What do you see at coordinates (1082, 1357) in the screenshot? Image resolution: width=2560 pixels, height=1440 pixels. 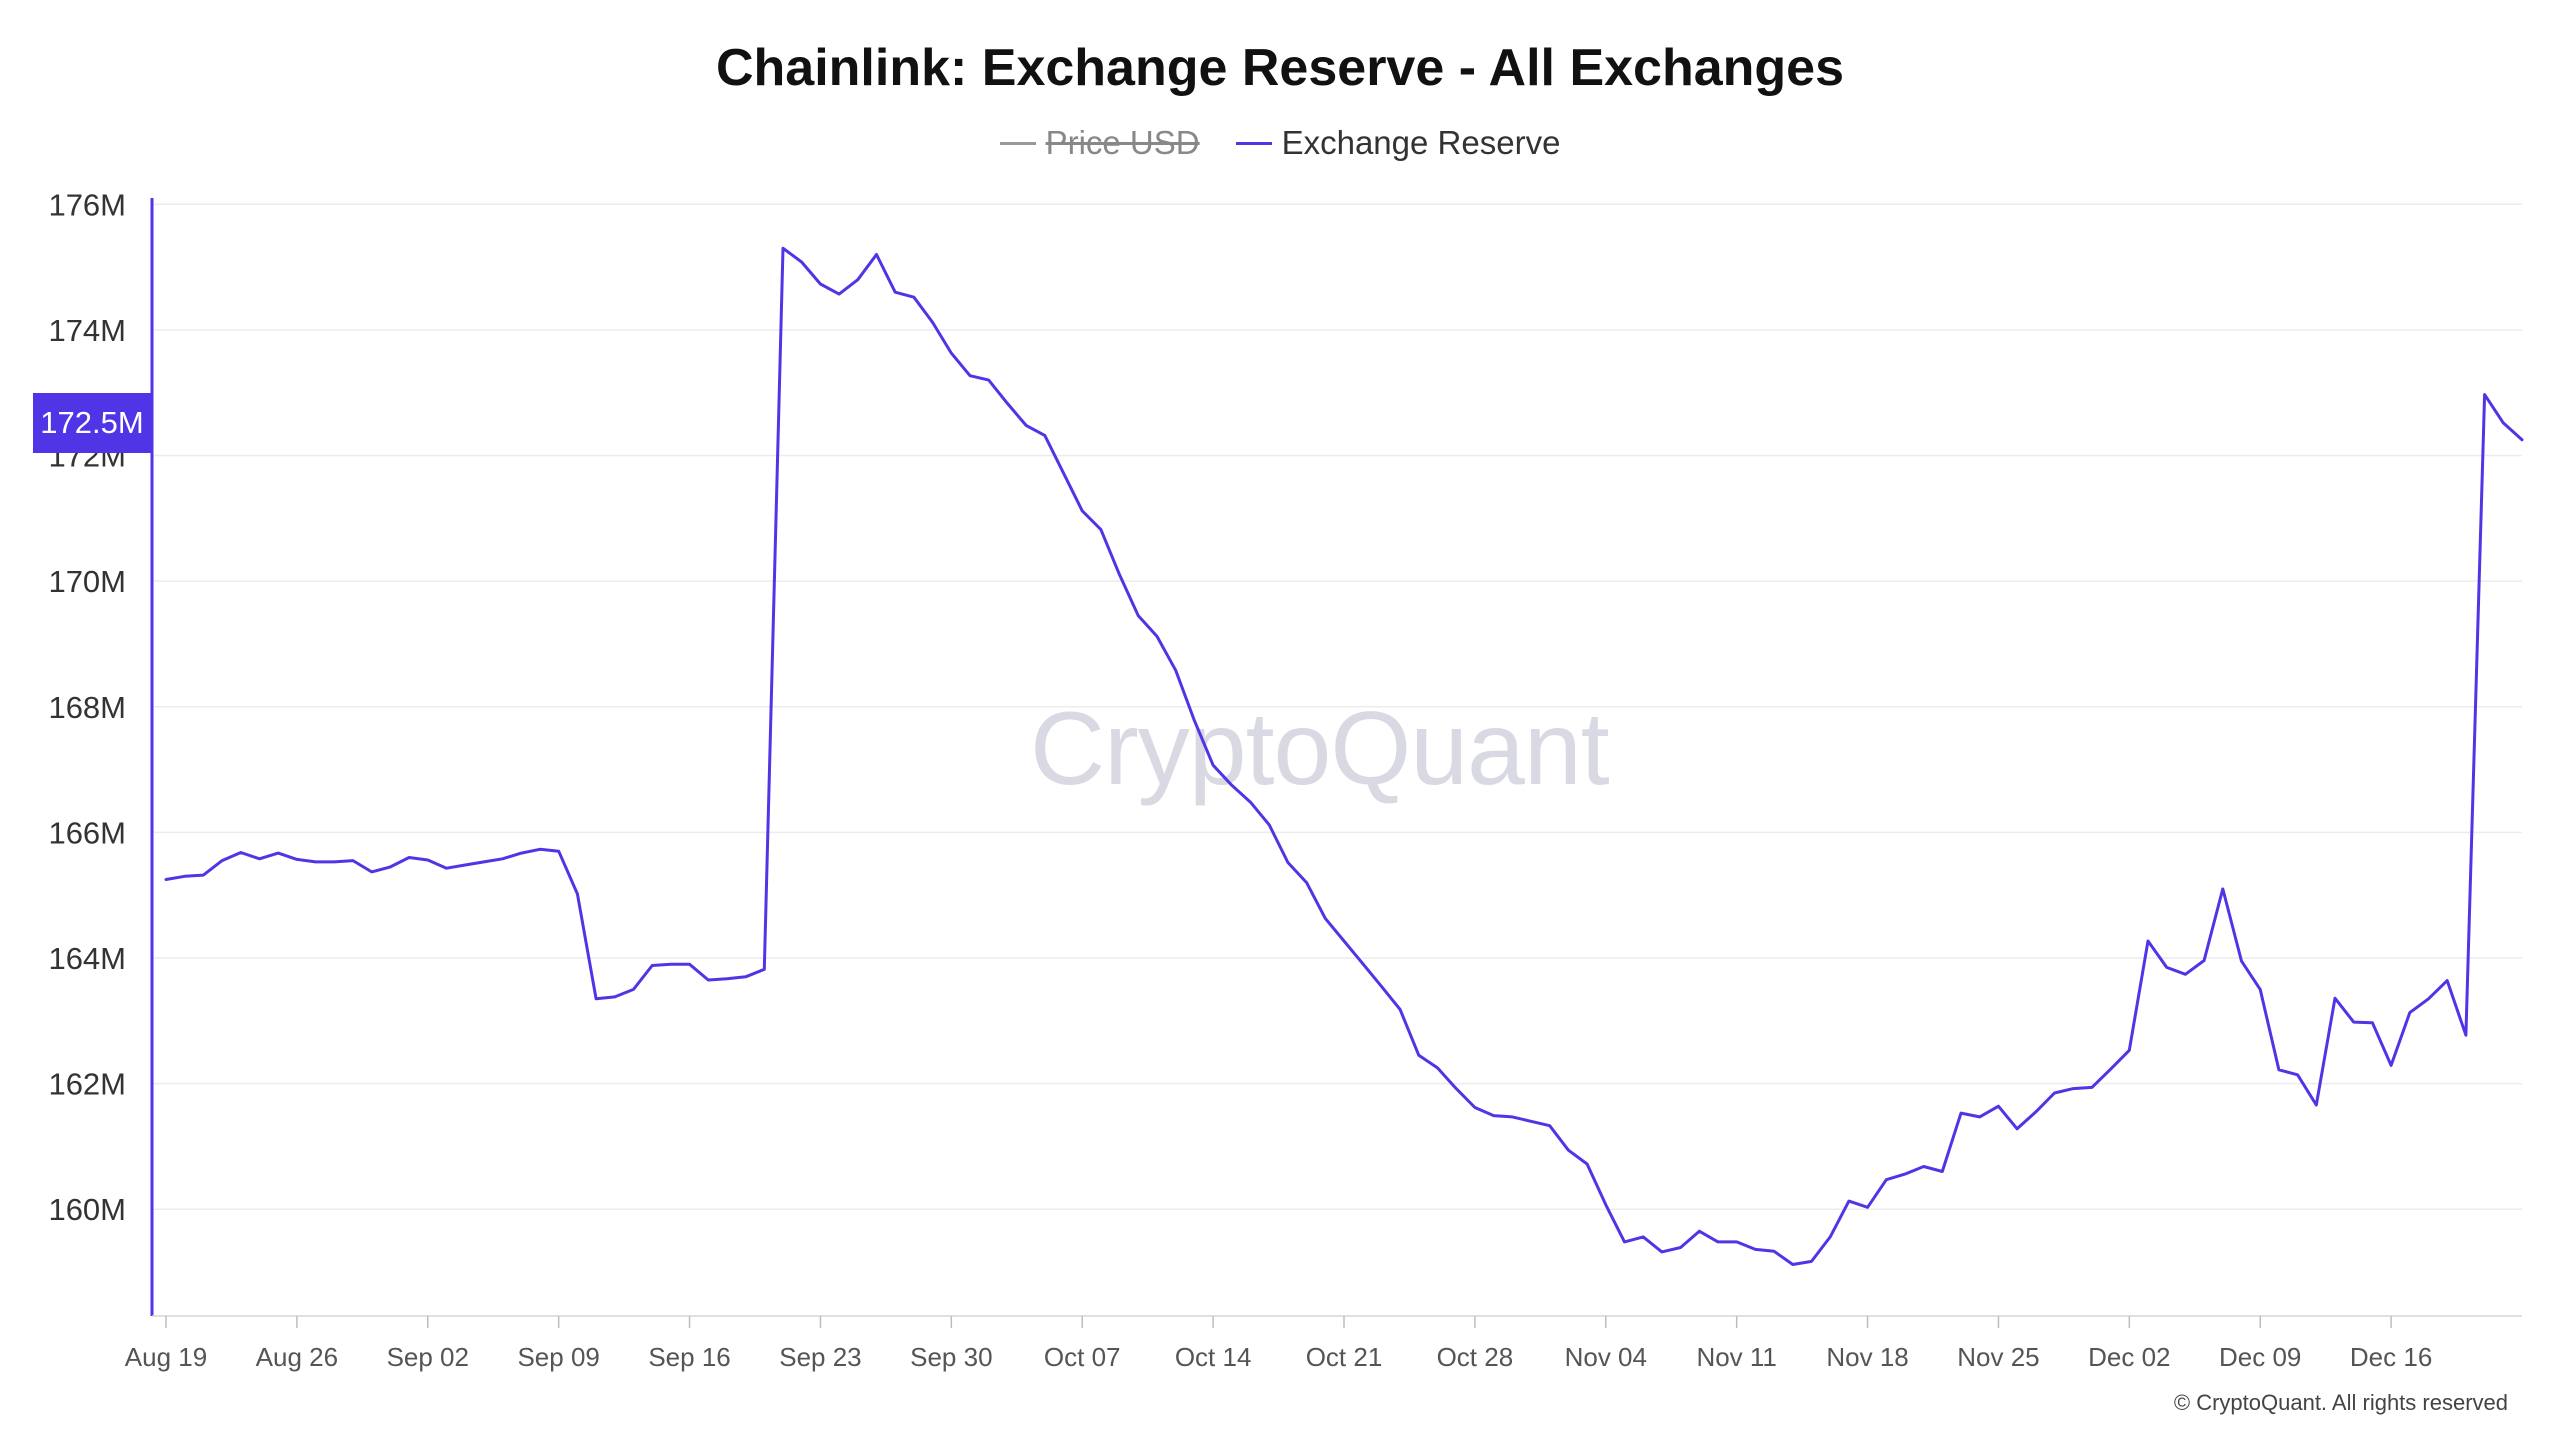 I see `x-tick-label: Oct 07` at bounding box center [1082, 1357].